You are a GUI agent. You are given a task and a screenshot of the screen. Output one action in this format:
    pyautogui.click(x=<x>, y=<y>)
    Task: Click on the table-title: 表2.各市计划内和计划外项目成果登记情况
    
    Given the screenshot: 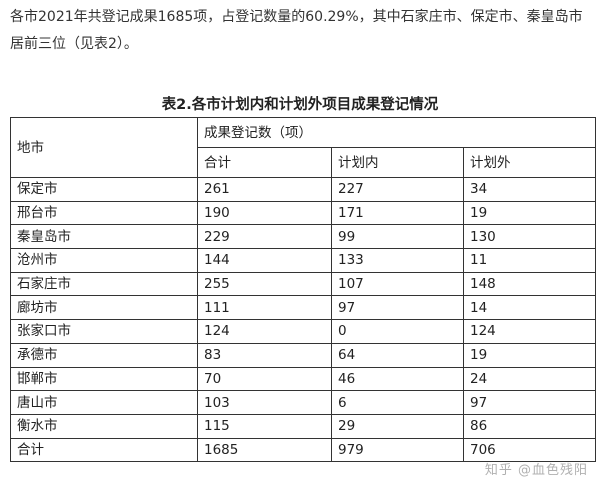 What is the action you would take?
    pyautogui.click(x=300, y=105)
    